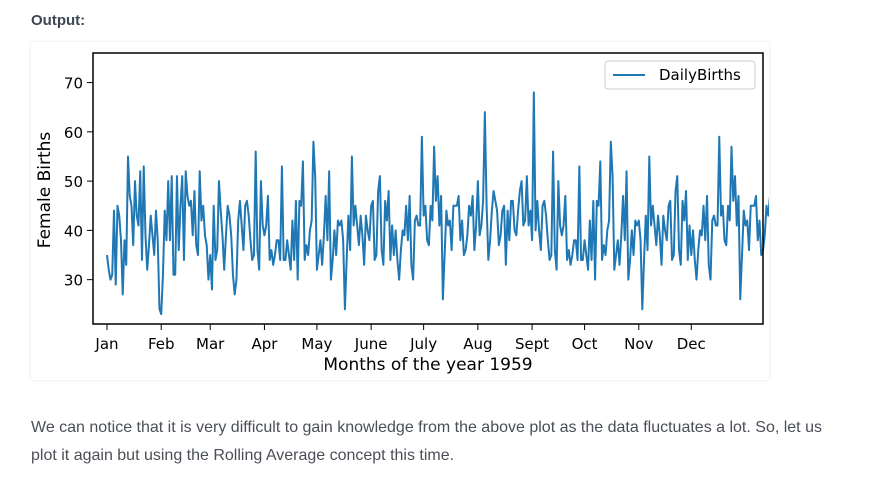 The width and height of the screenshot is (885, 481). What do you see at coordinates (45, 190) in the screenshot?
I see `y-axis-label: Female Births` at bounding box center [45, 190].